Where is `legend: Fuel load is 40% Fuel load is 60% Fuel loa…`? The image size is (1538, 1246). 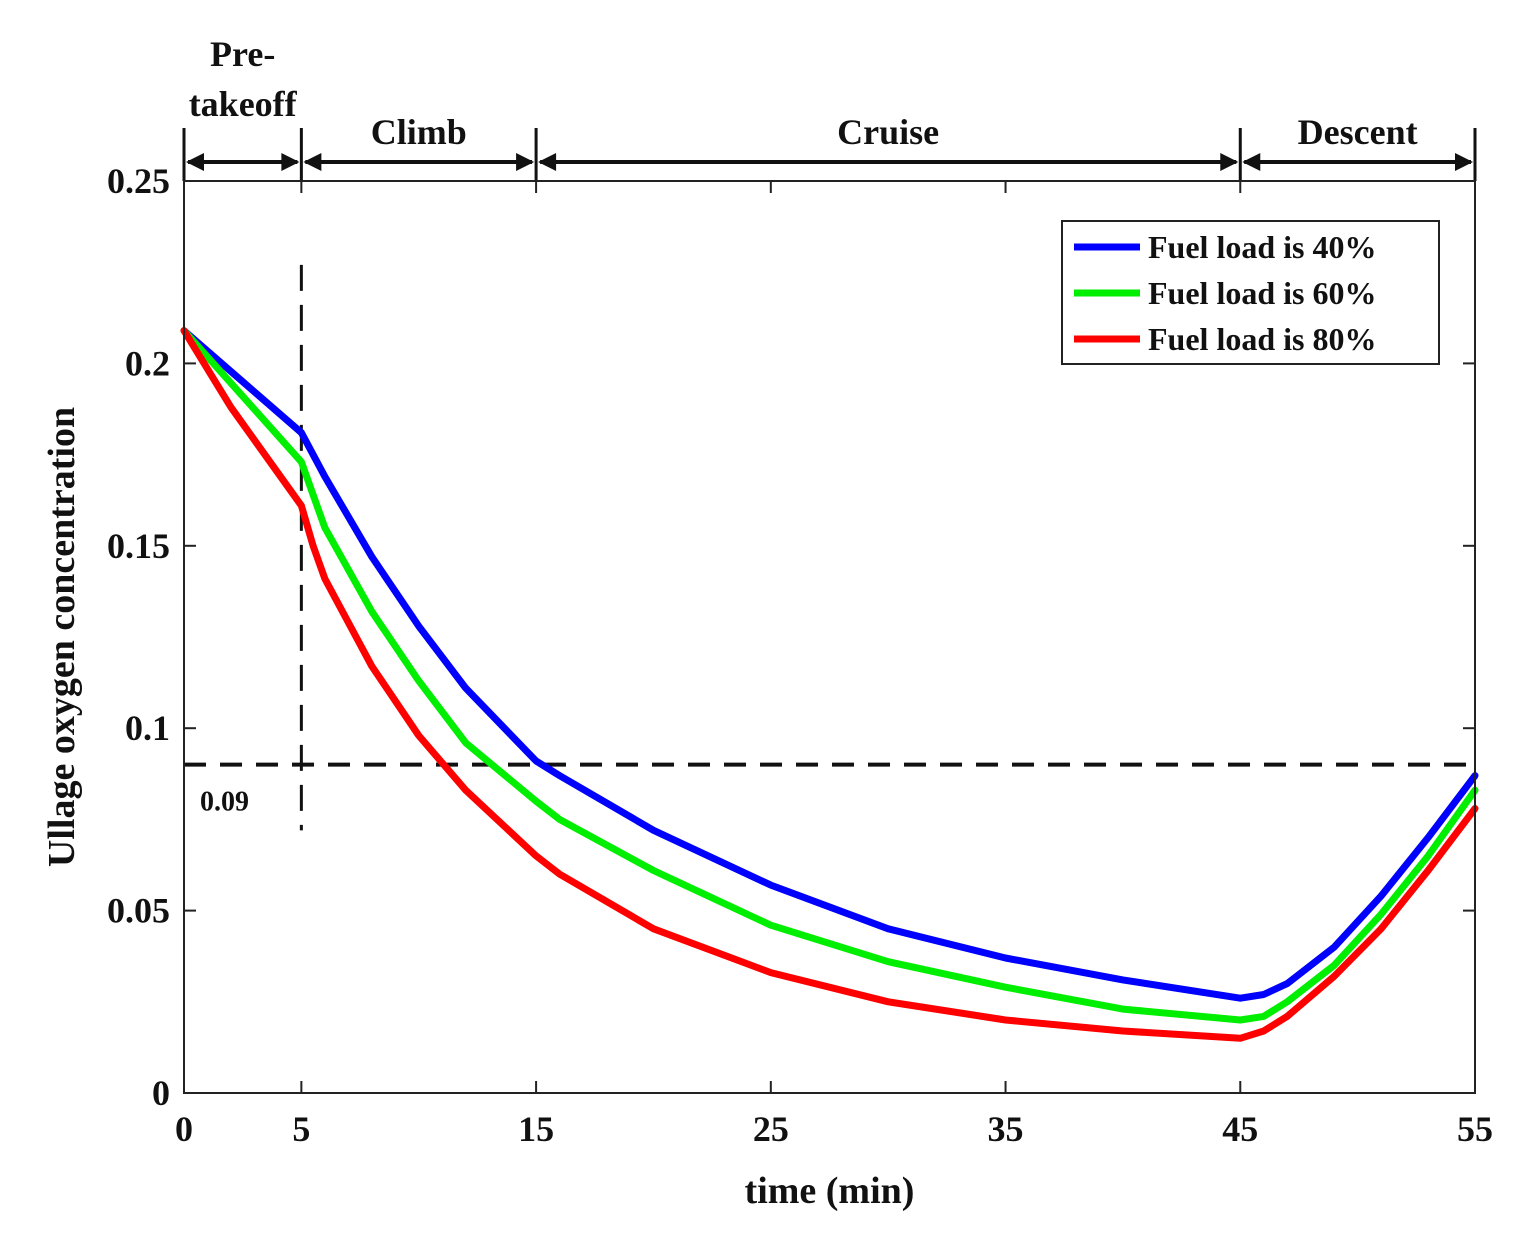
legend: Fuel load is 40% Fuel load is 60% Fuel loa… is located at coordinates (1250, 292).